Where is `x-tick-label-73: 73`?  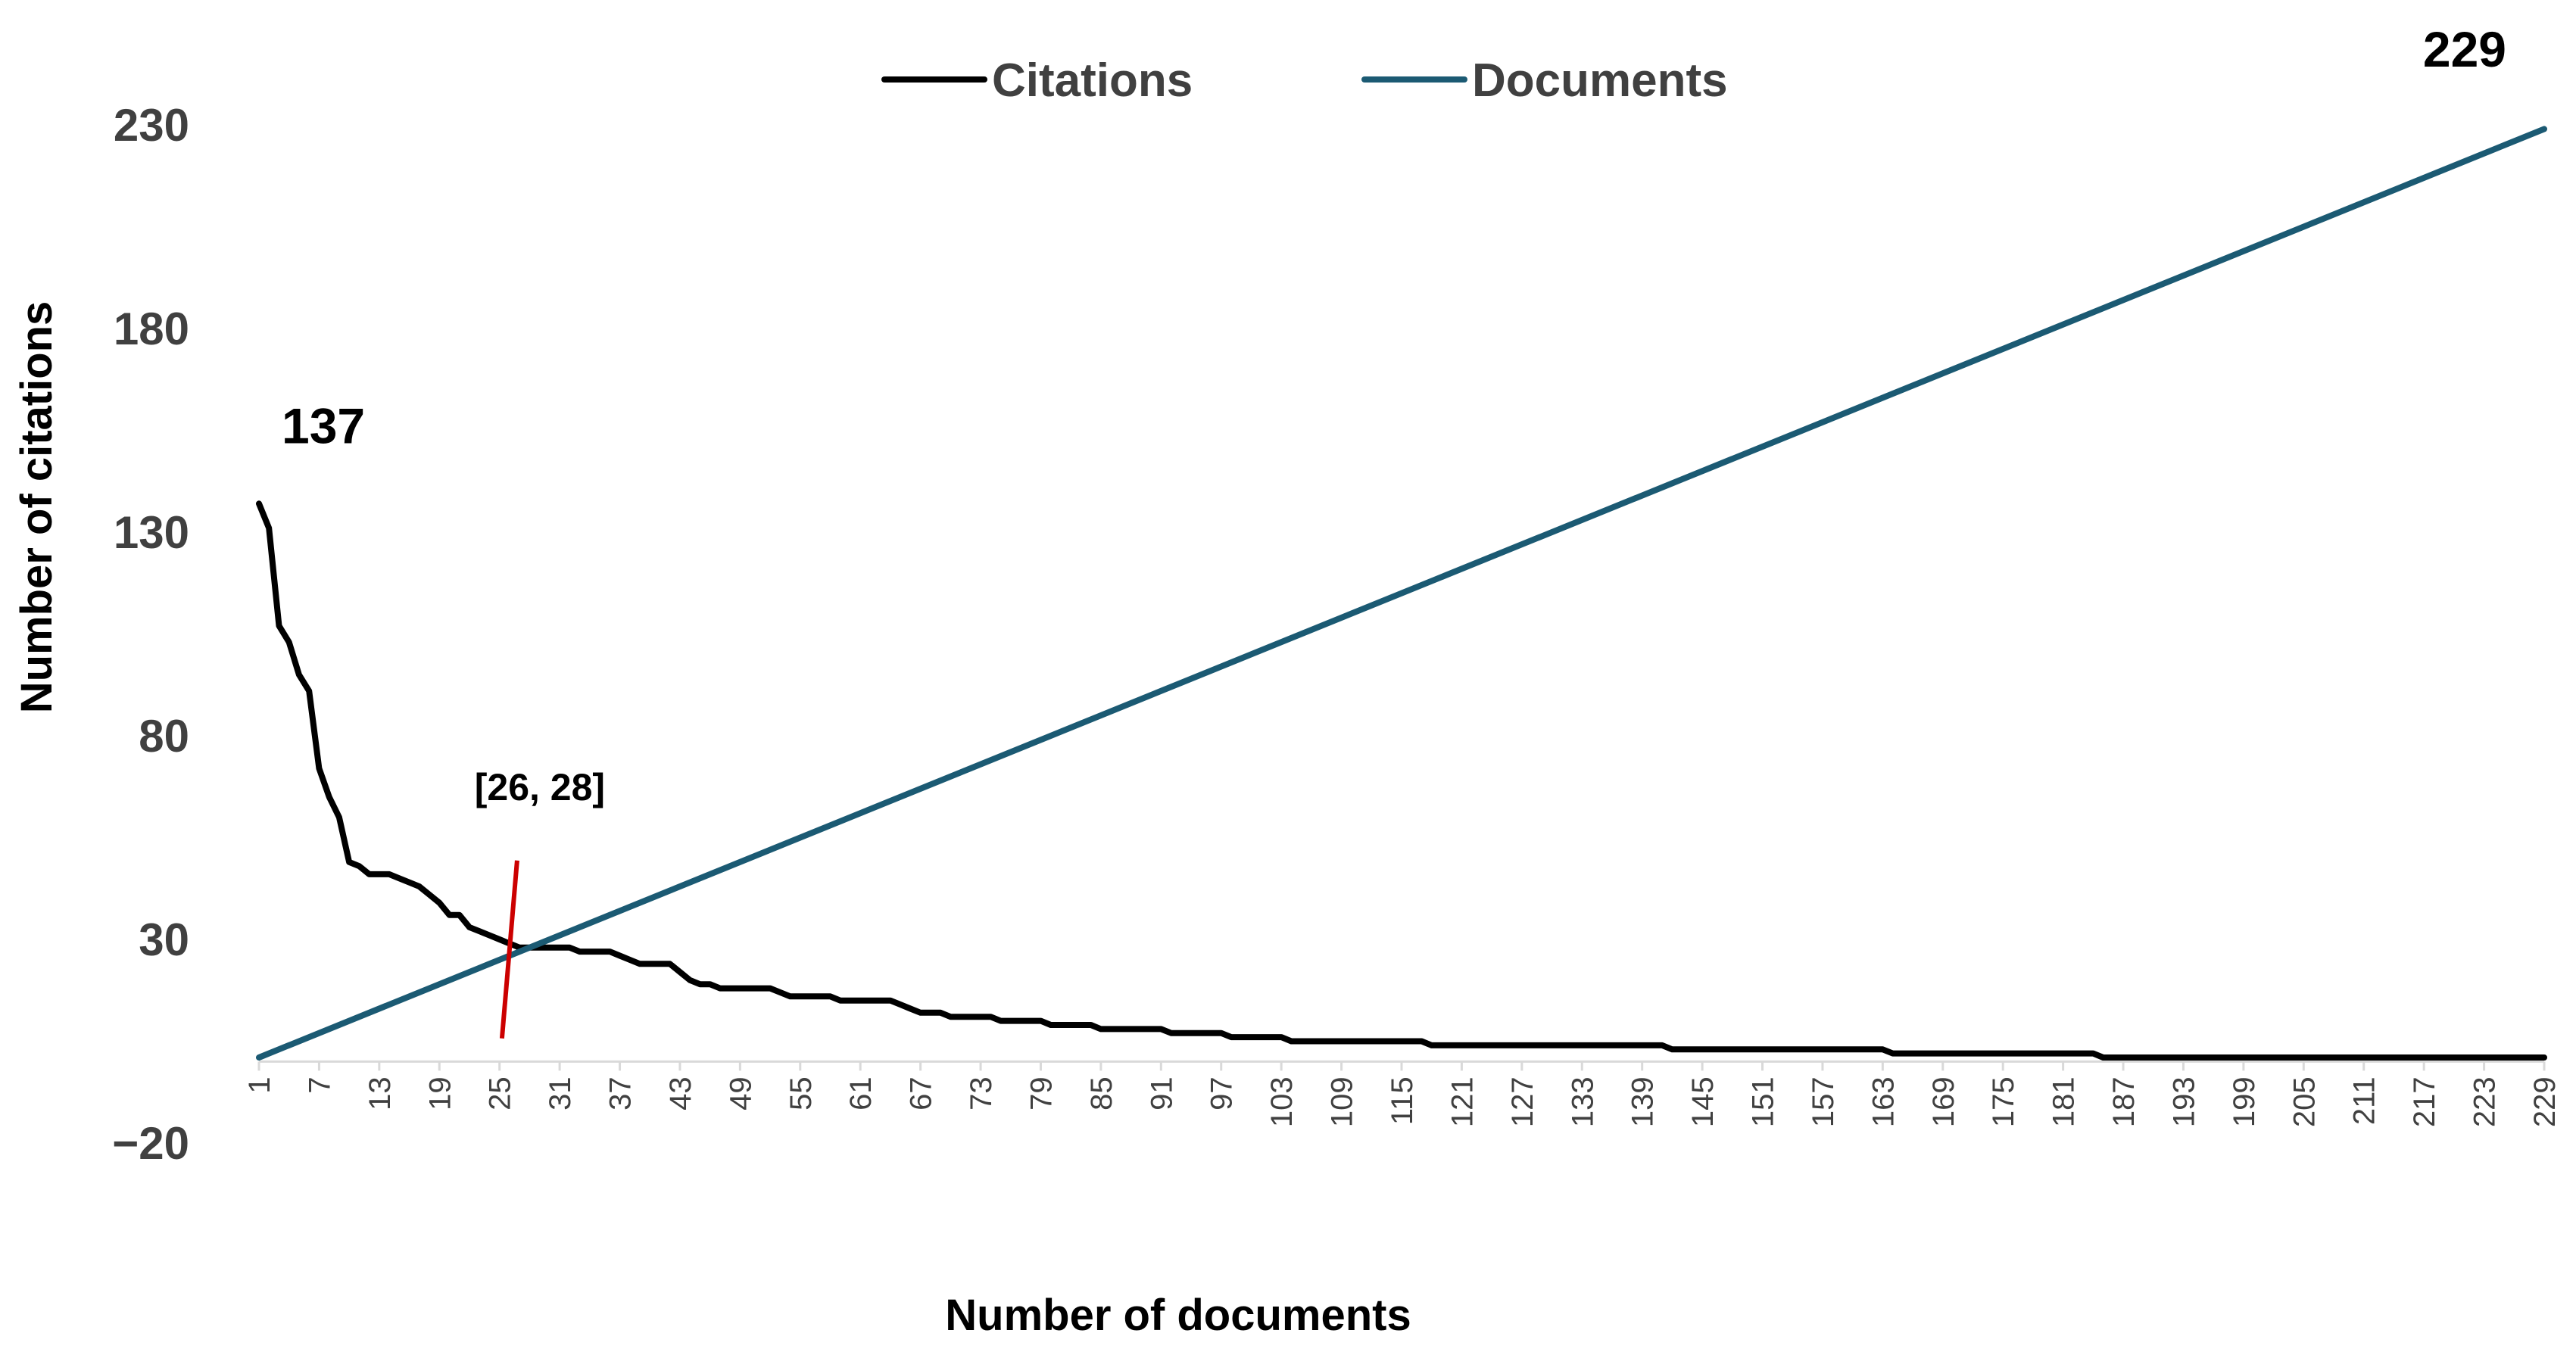
x-tick-label-73: 73 is located at coordinates (981, 1093).